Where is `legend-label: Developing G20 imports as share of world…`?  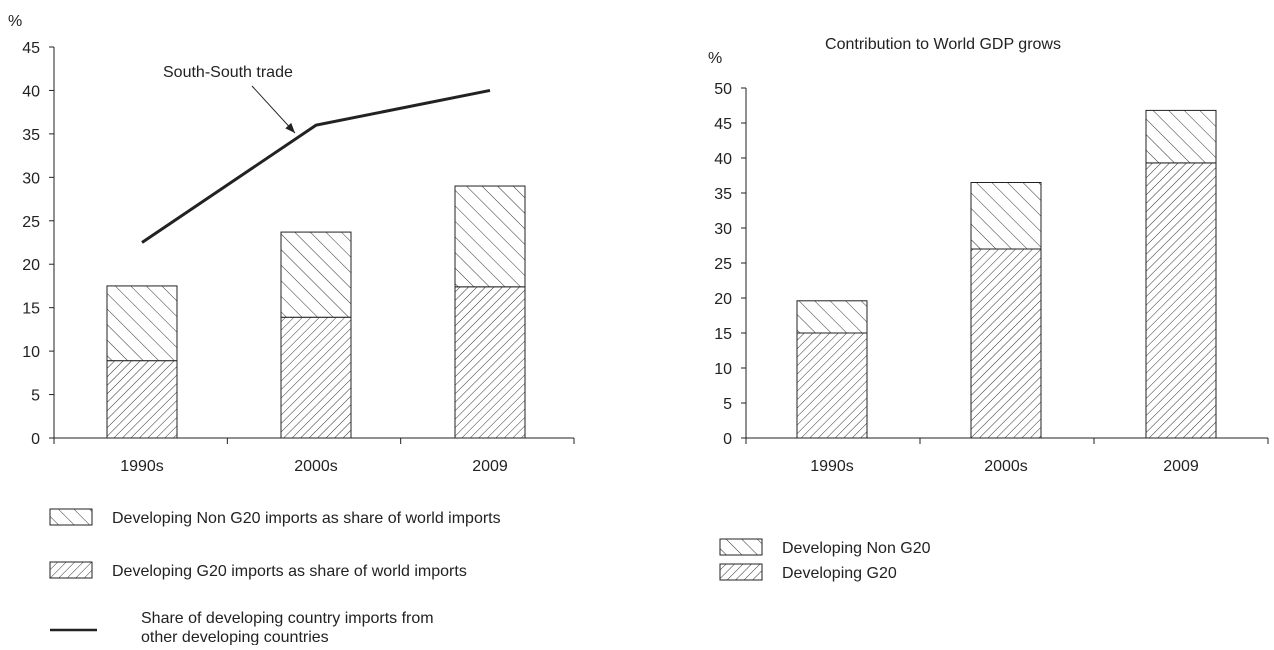 legend-label: Developing G20 imports as share of world… is located at coordinates (289, 571).